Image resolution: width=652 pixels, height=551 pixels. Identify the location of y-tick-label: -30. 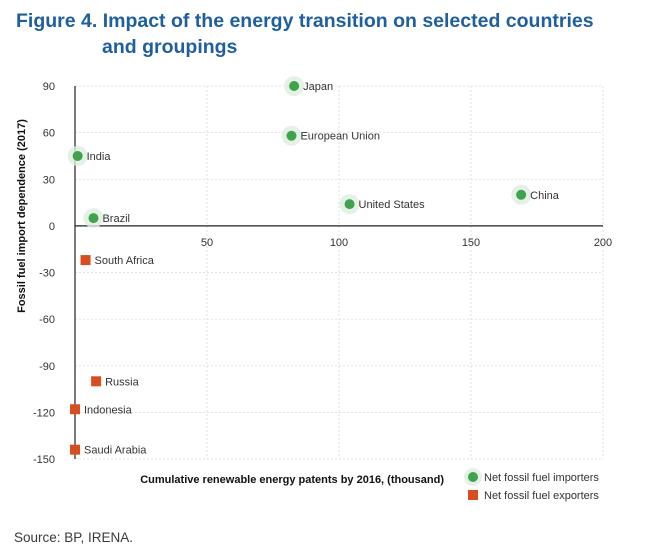
(47, 274).